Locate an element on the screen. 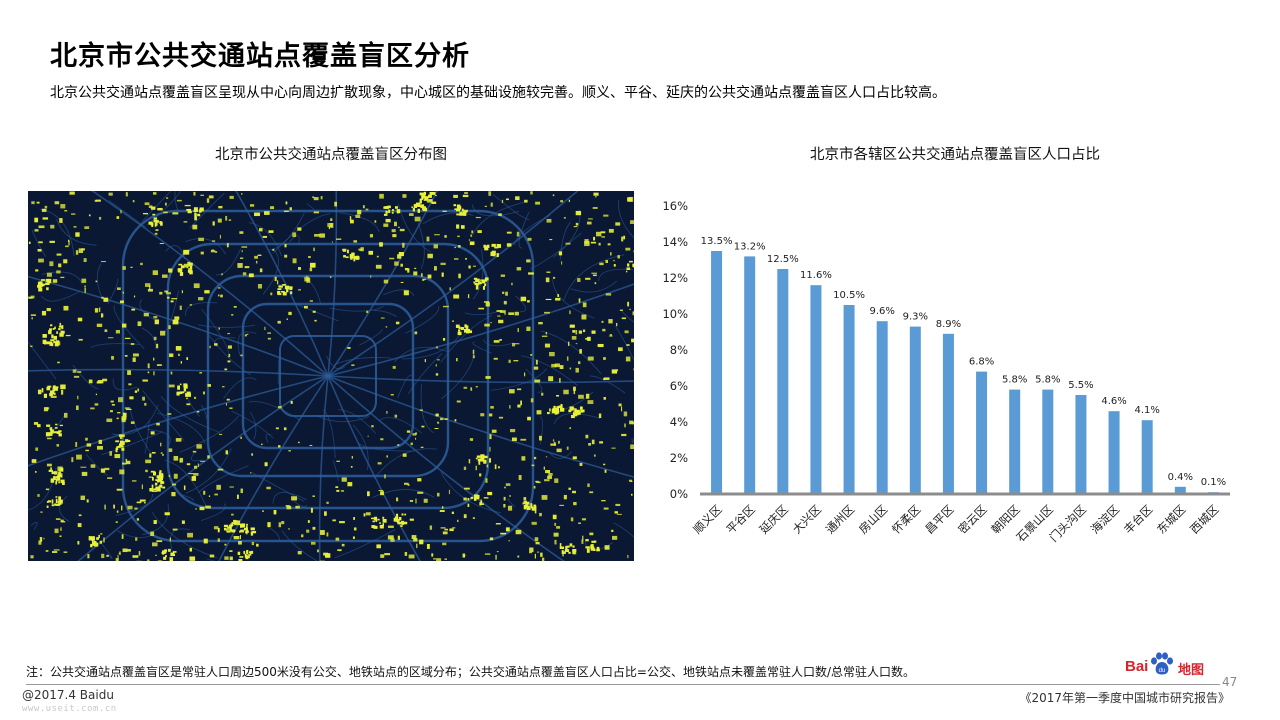 The height and width of the screenshot is (720, 1280). bar-data-label: 10.5% is located at coordinates (849, 295).